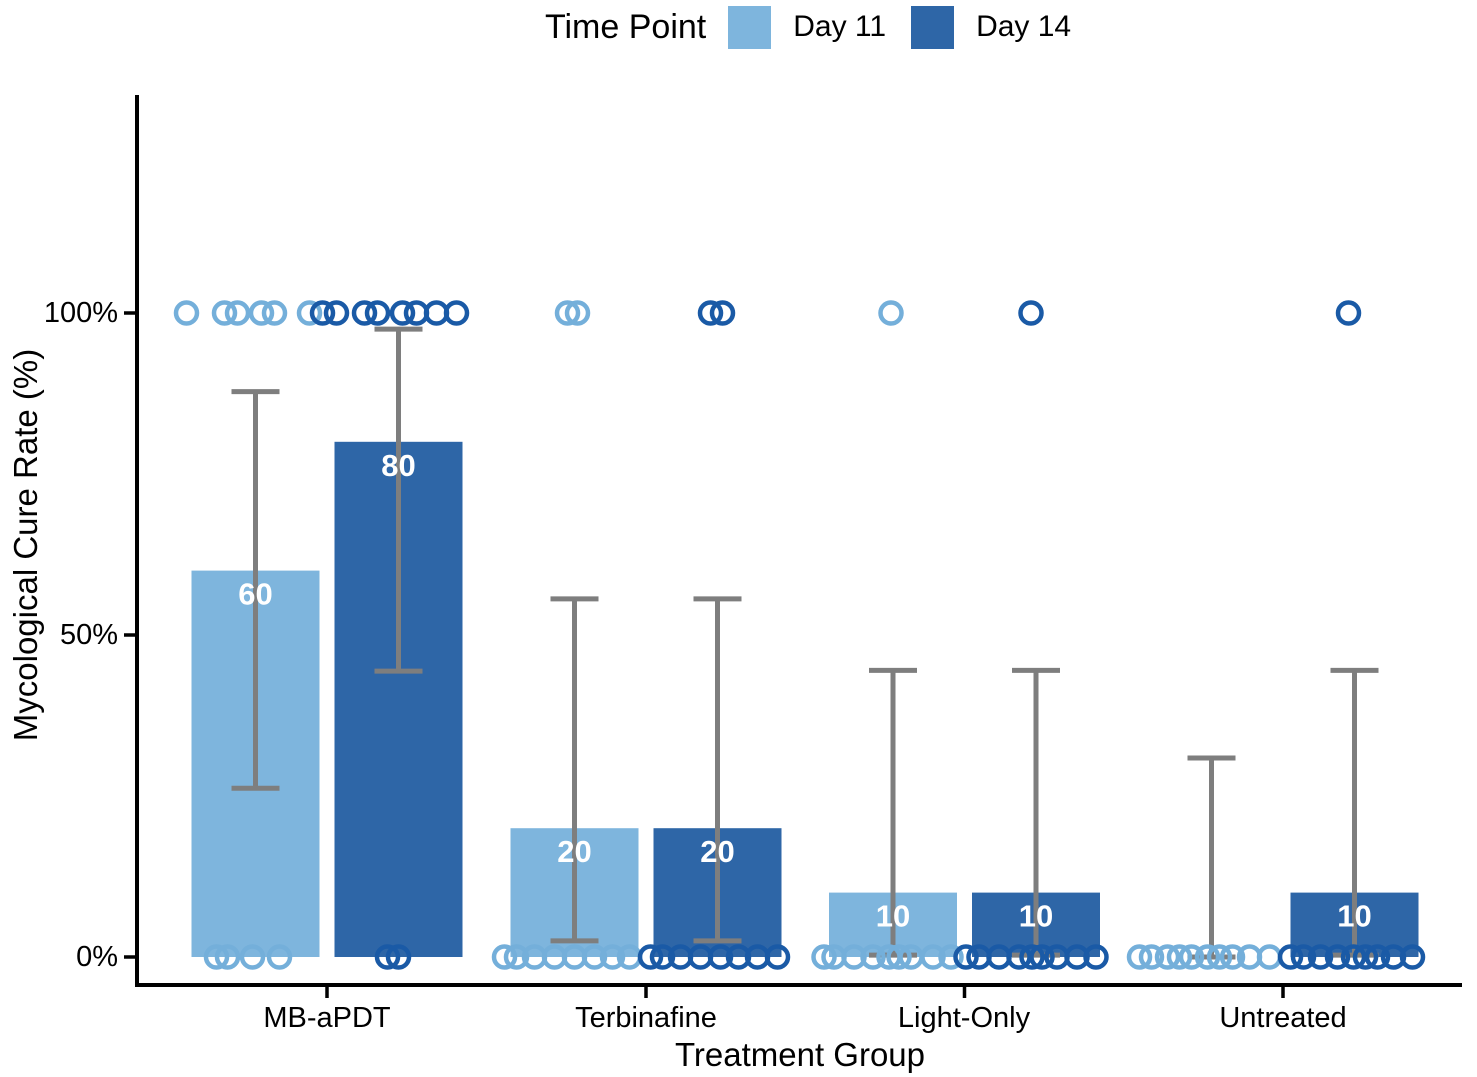  Describe the element at coordinates (80, 313) in the screenshot. I see `y-tick-label-100: 100%` at that location.